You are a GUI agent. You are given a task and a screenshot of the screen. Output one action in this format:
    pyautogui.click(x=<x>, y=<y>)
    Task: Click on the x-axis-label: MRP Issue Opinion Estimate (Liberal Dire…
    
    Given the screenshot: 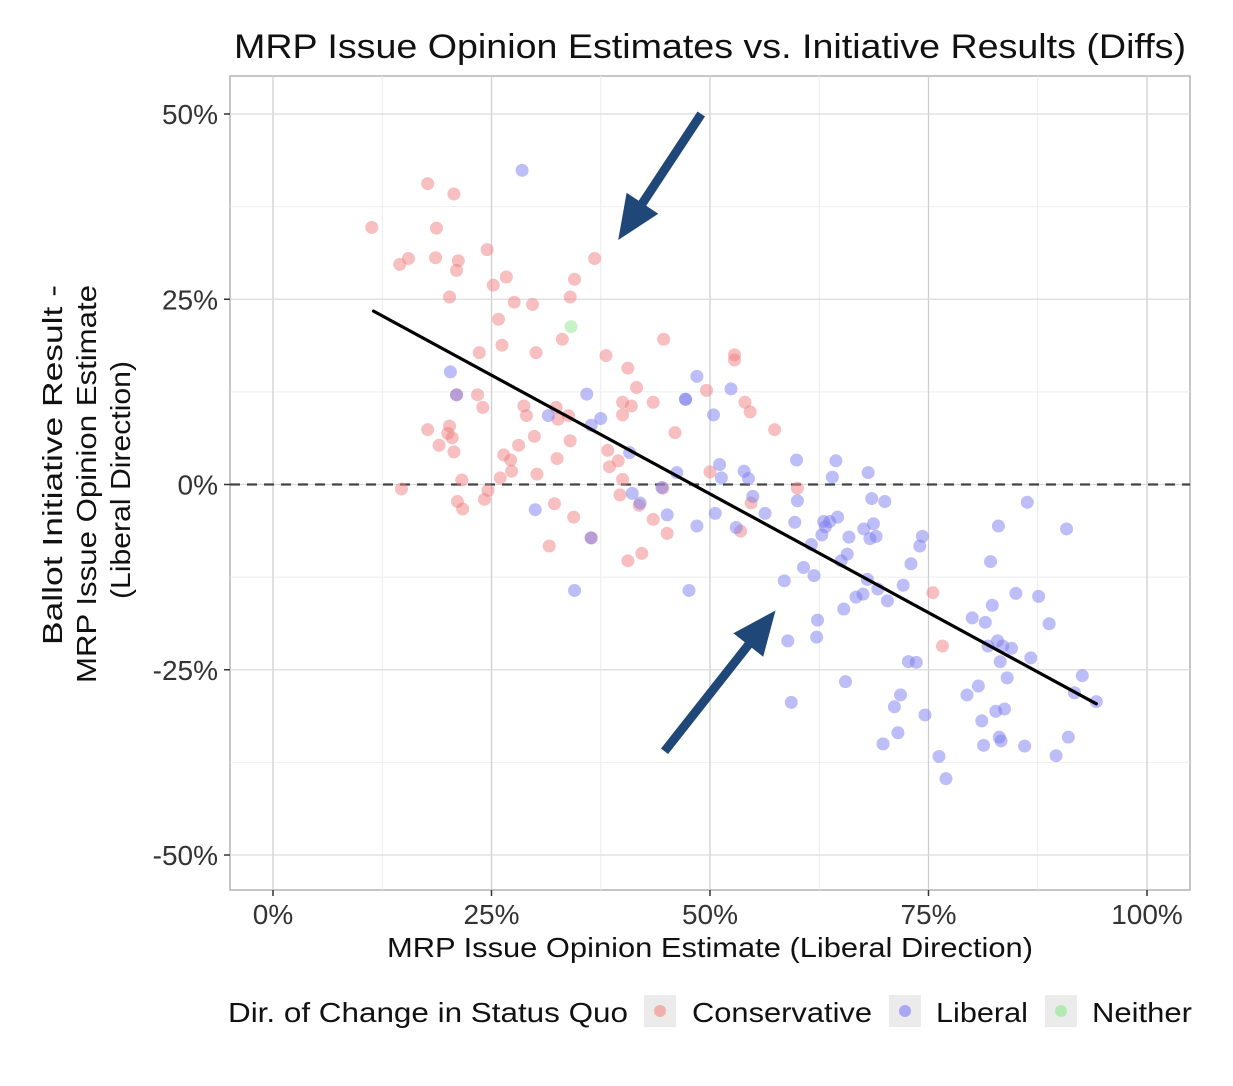 What is the action you would take?
    pyautogui.click(x=710, y=947)
    